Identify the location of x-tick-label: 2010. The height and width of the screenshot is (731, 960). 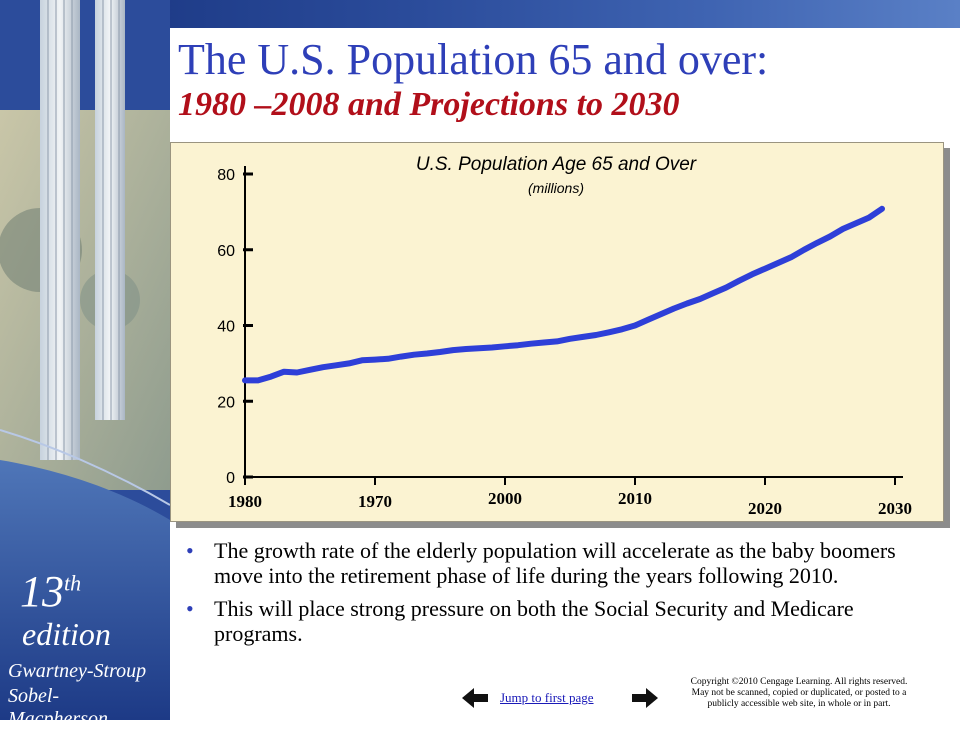
(635, 498).